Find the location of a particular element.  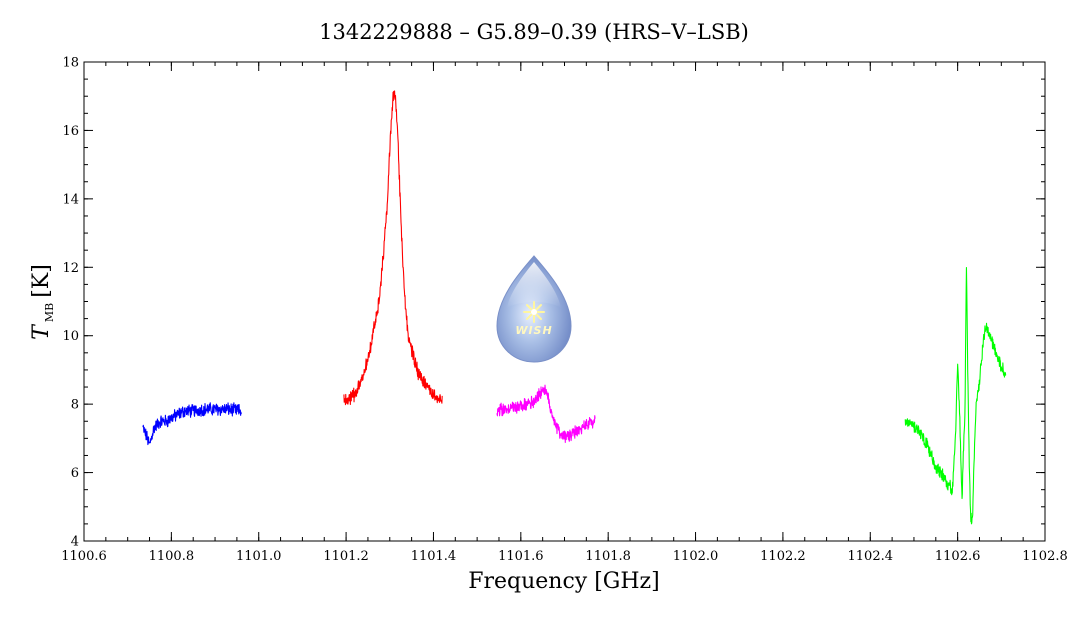

y-tick-label: 18 is located at coordinates (70, 63).